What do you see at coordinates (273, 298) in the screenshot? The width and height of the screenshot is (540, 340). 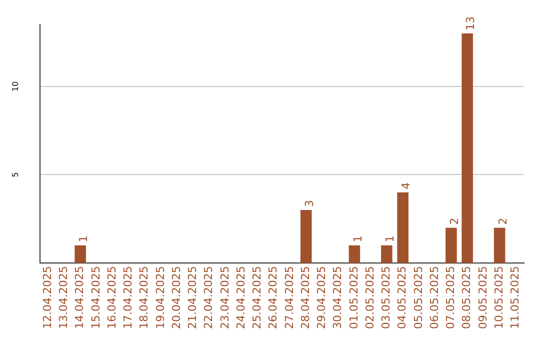 I see `x-tick-label: 26.04.2025` at bounding box center [273, 298].